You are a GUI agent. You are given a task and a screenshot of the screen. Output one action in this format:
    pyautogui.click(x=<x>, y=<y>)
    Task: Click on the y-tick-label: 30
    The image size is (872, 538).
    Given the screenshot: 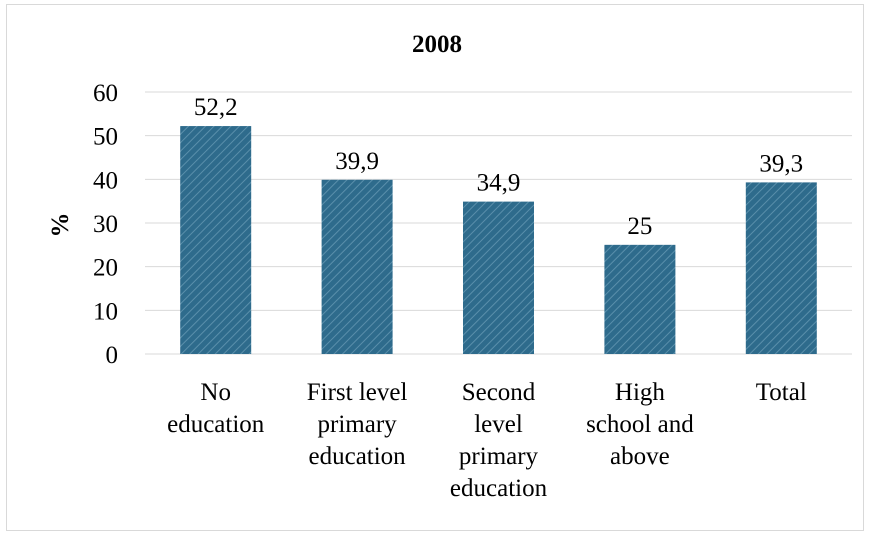 What is the action you would take?
    pyautogui.click(x=105, y=224)
    